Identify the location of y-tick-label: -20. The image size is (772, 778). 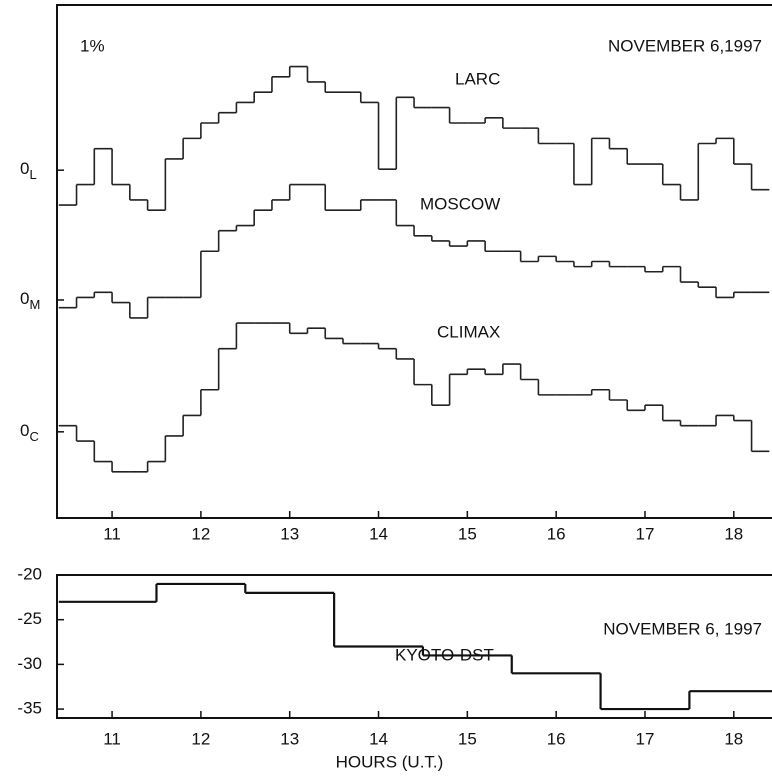
(29, 573).